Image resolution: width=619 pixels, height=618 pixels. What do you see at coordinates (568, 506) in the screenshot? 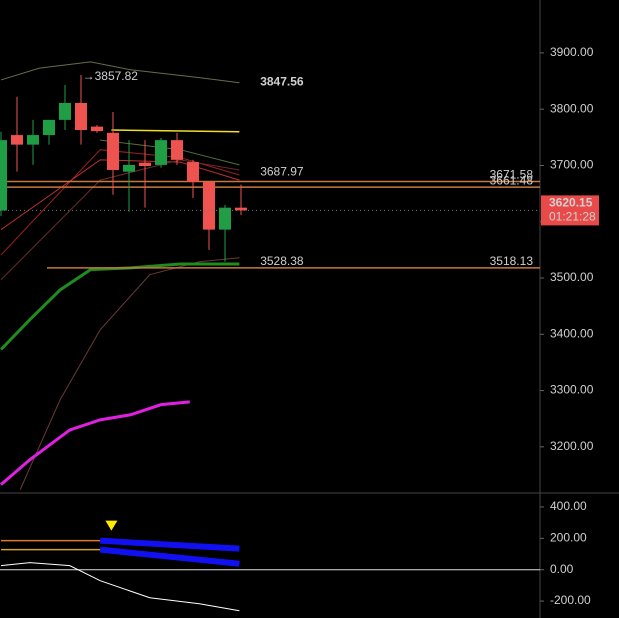
I see `y-tick-label: 400.00` at bounding box center [568, 506].